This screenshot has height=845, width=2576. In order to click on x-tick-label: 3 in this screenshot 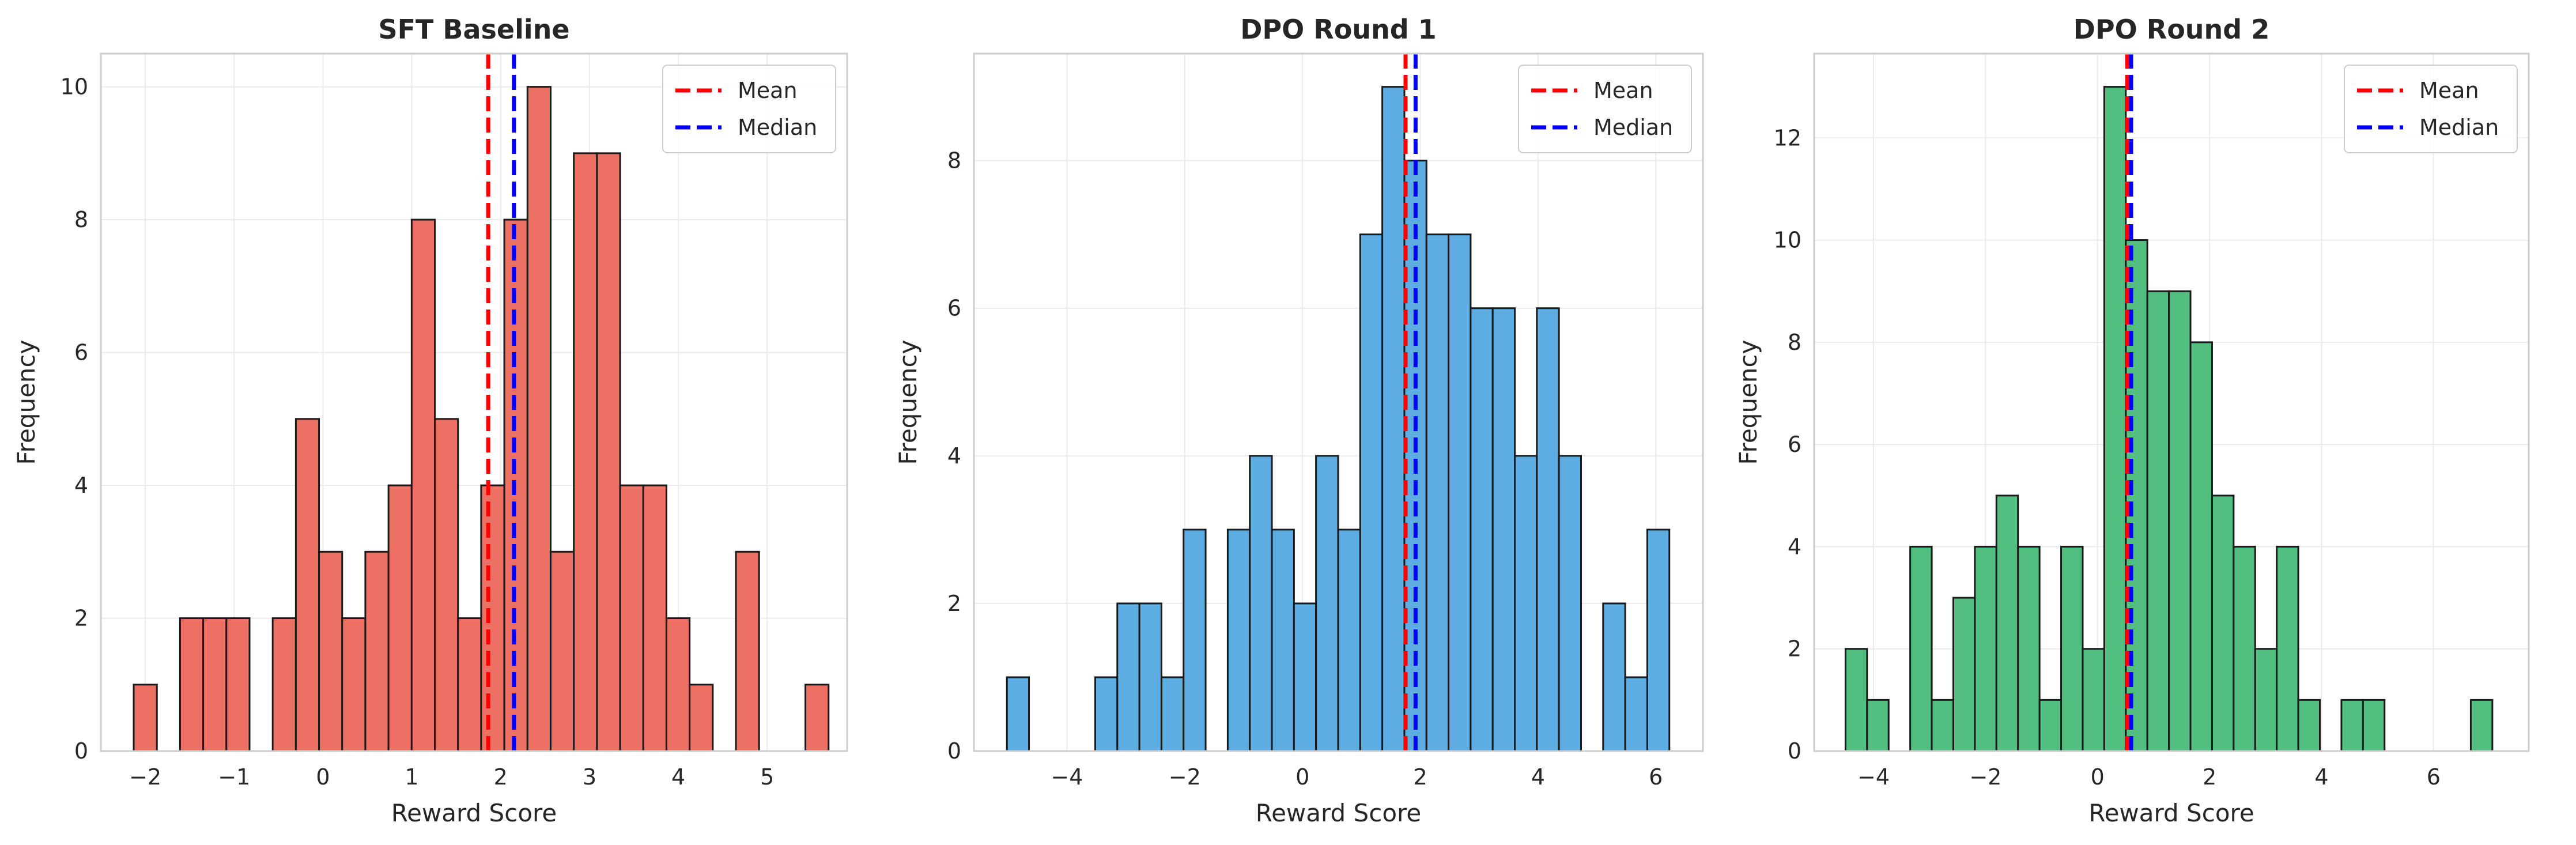, I will do `click(589, 777)`.